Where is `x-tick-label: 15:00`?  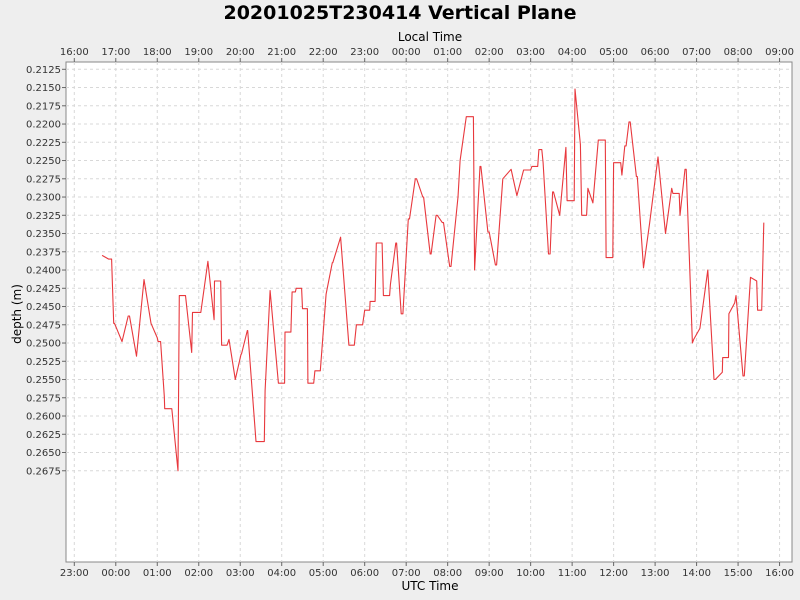 x-tick-label: 15:00 is located at coordinates (738, 573).